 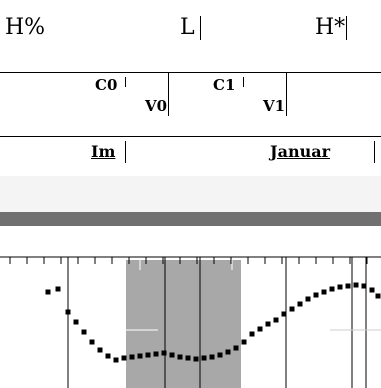 I want to click on divider-bar, so click(x=190, y=219).